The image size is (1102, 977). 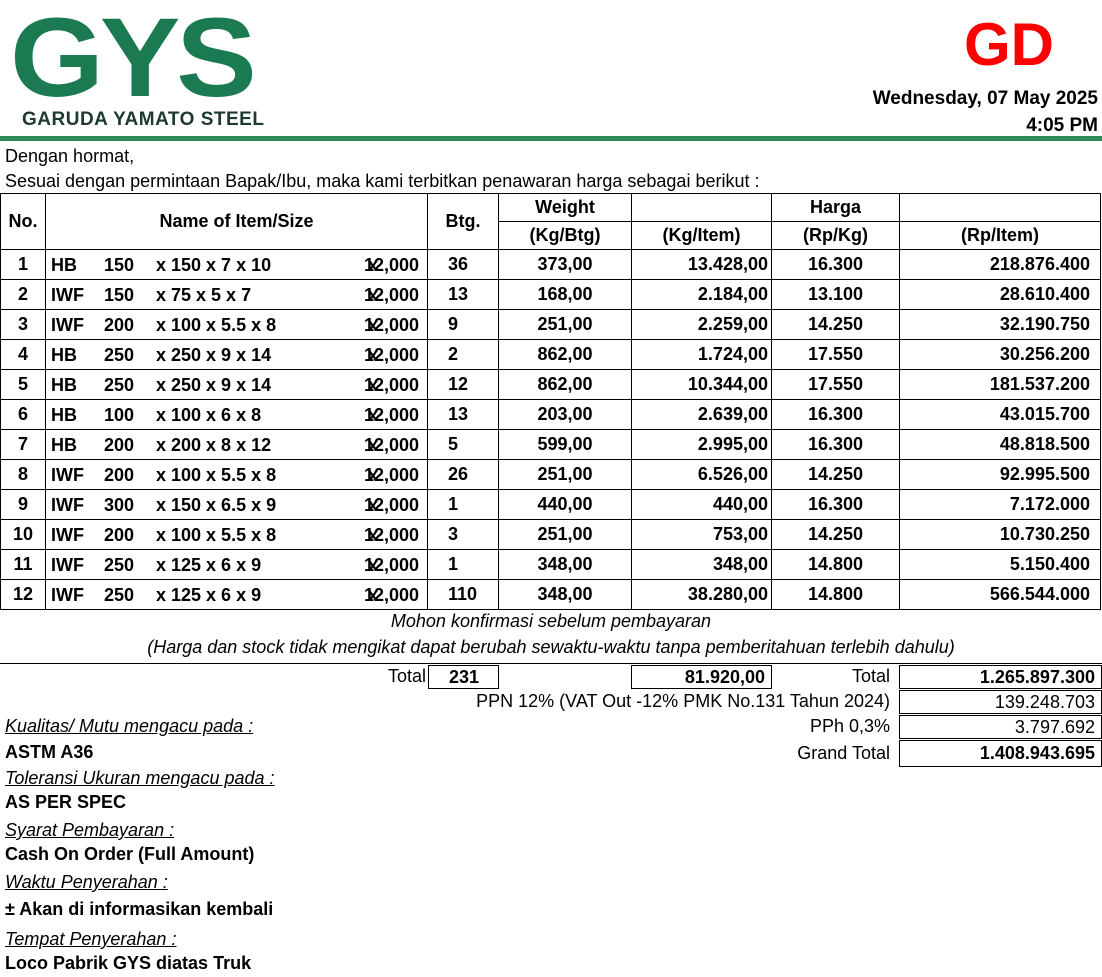 I want to click on row-kg-item: 38.280,00, so click(x=701, y=594).